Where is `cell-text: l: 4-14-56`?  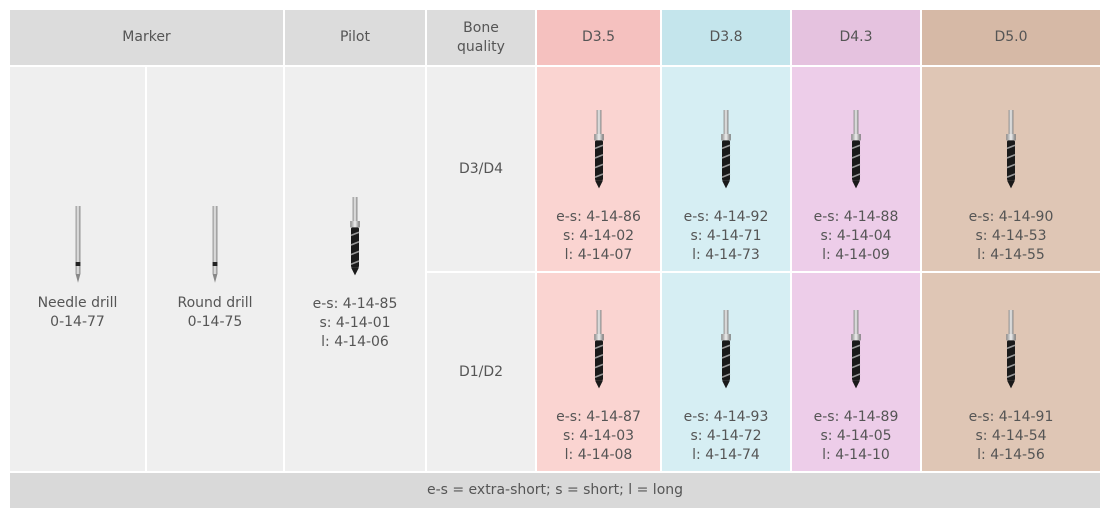 cell-text: l: 4-14-56 is located at coordinates (1011, 455).